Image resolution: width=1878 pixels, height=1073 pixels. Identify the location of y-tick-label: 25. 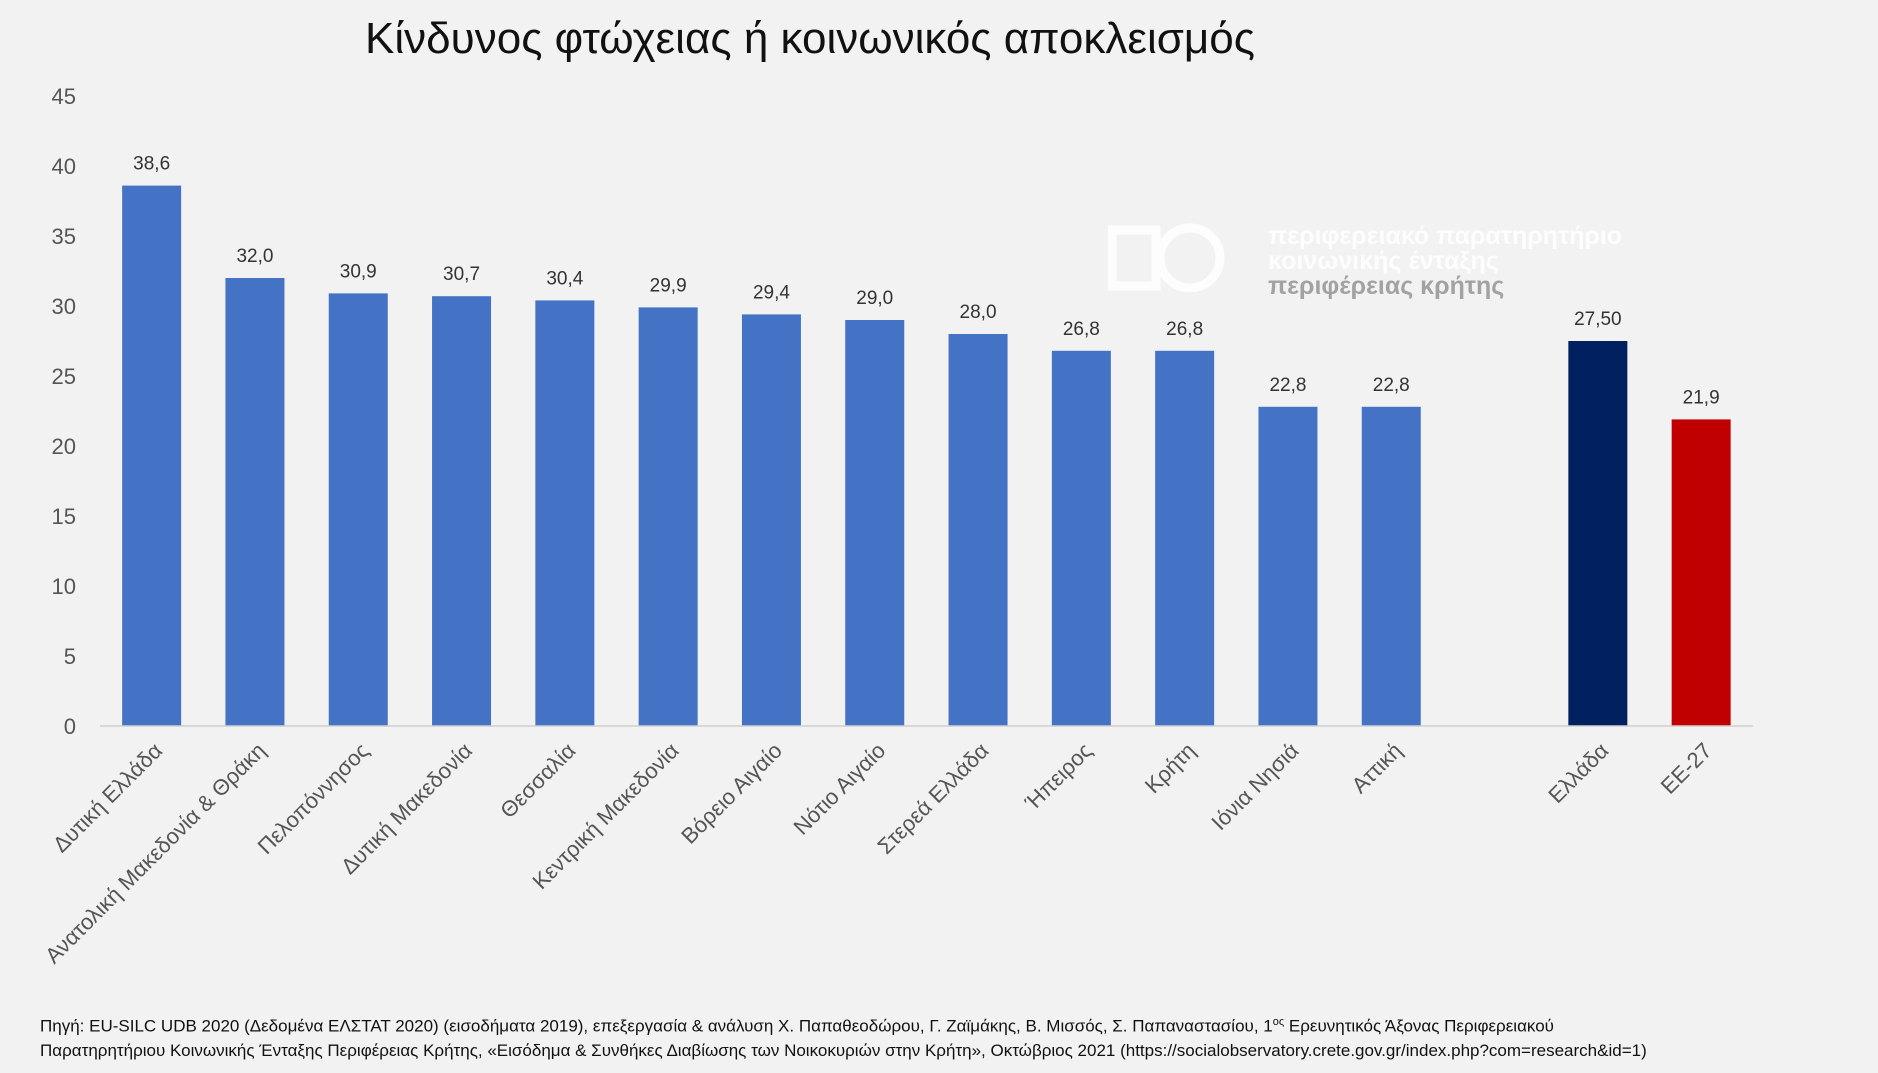
(64, 376).